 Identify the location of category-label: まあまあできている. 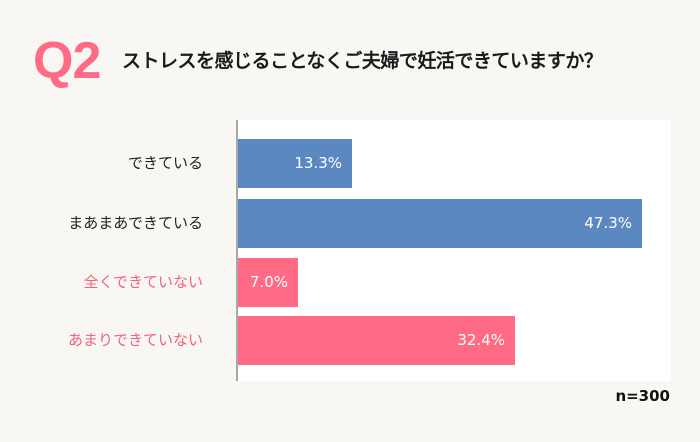
(135, 223).